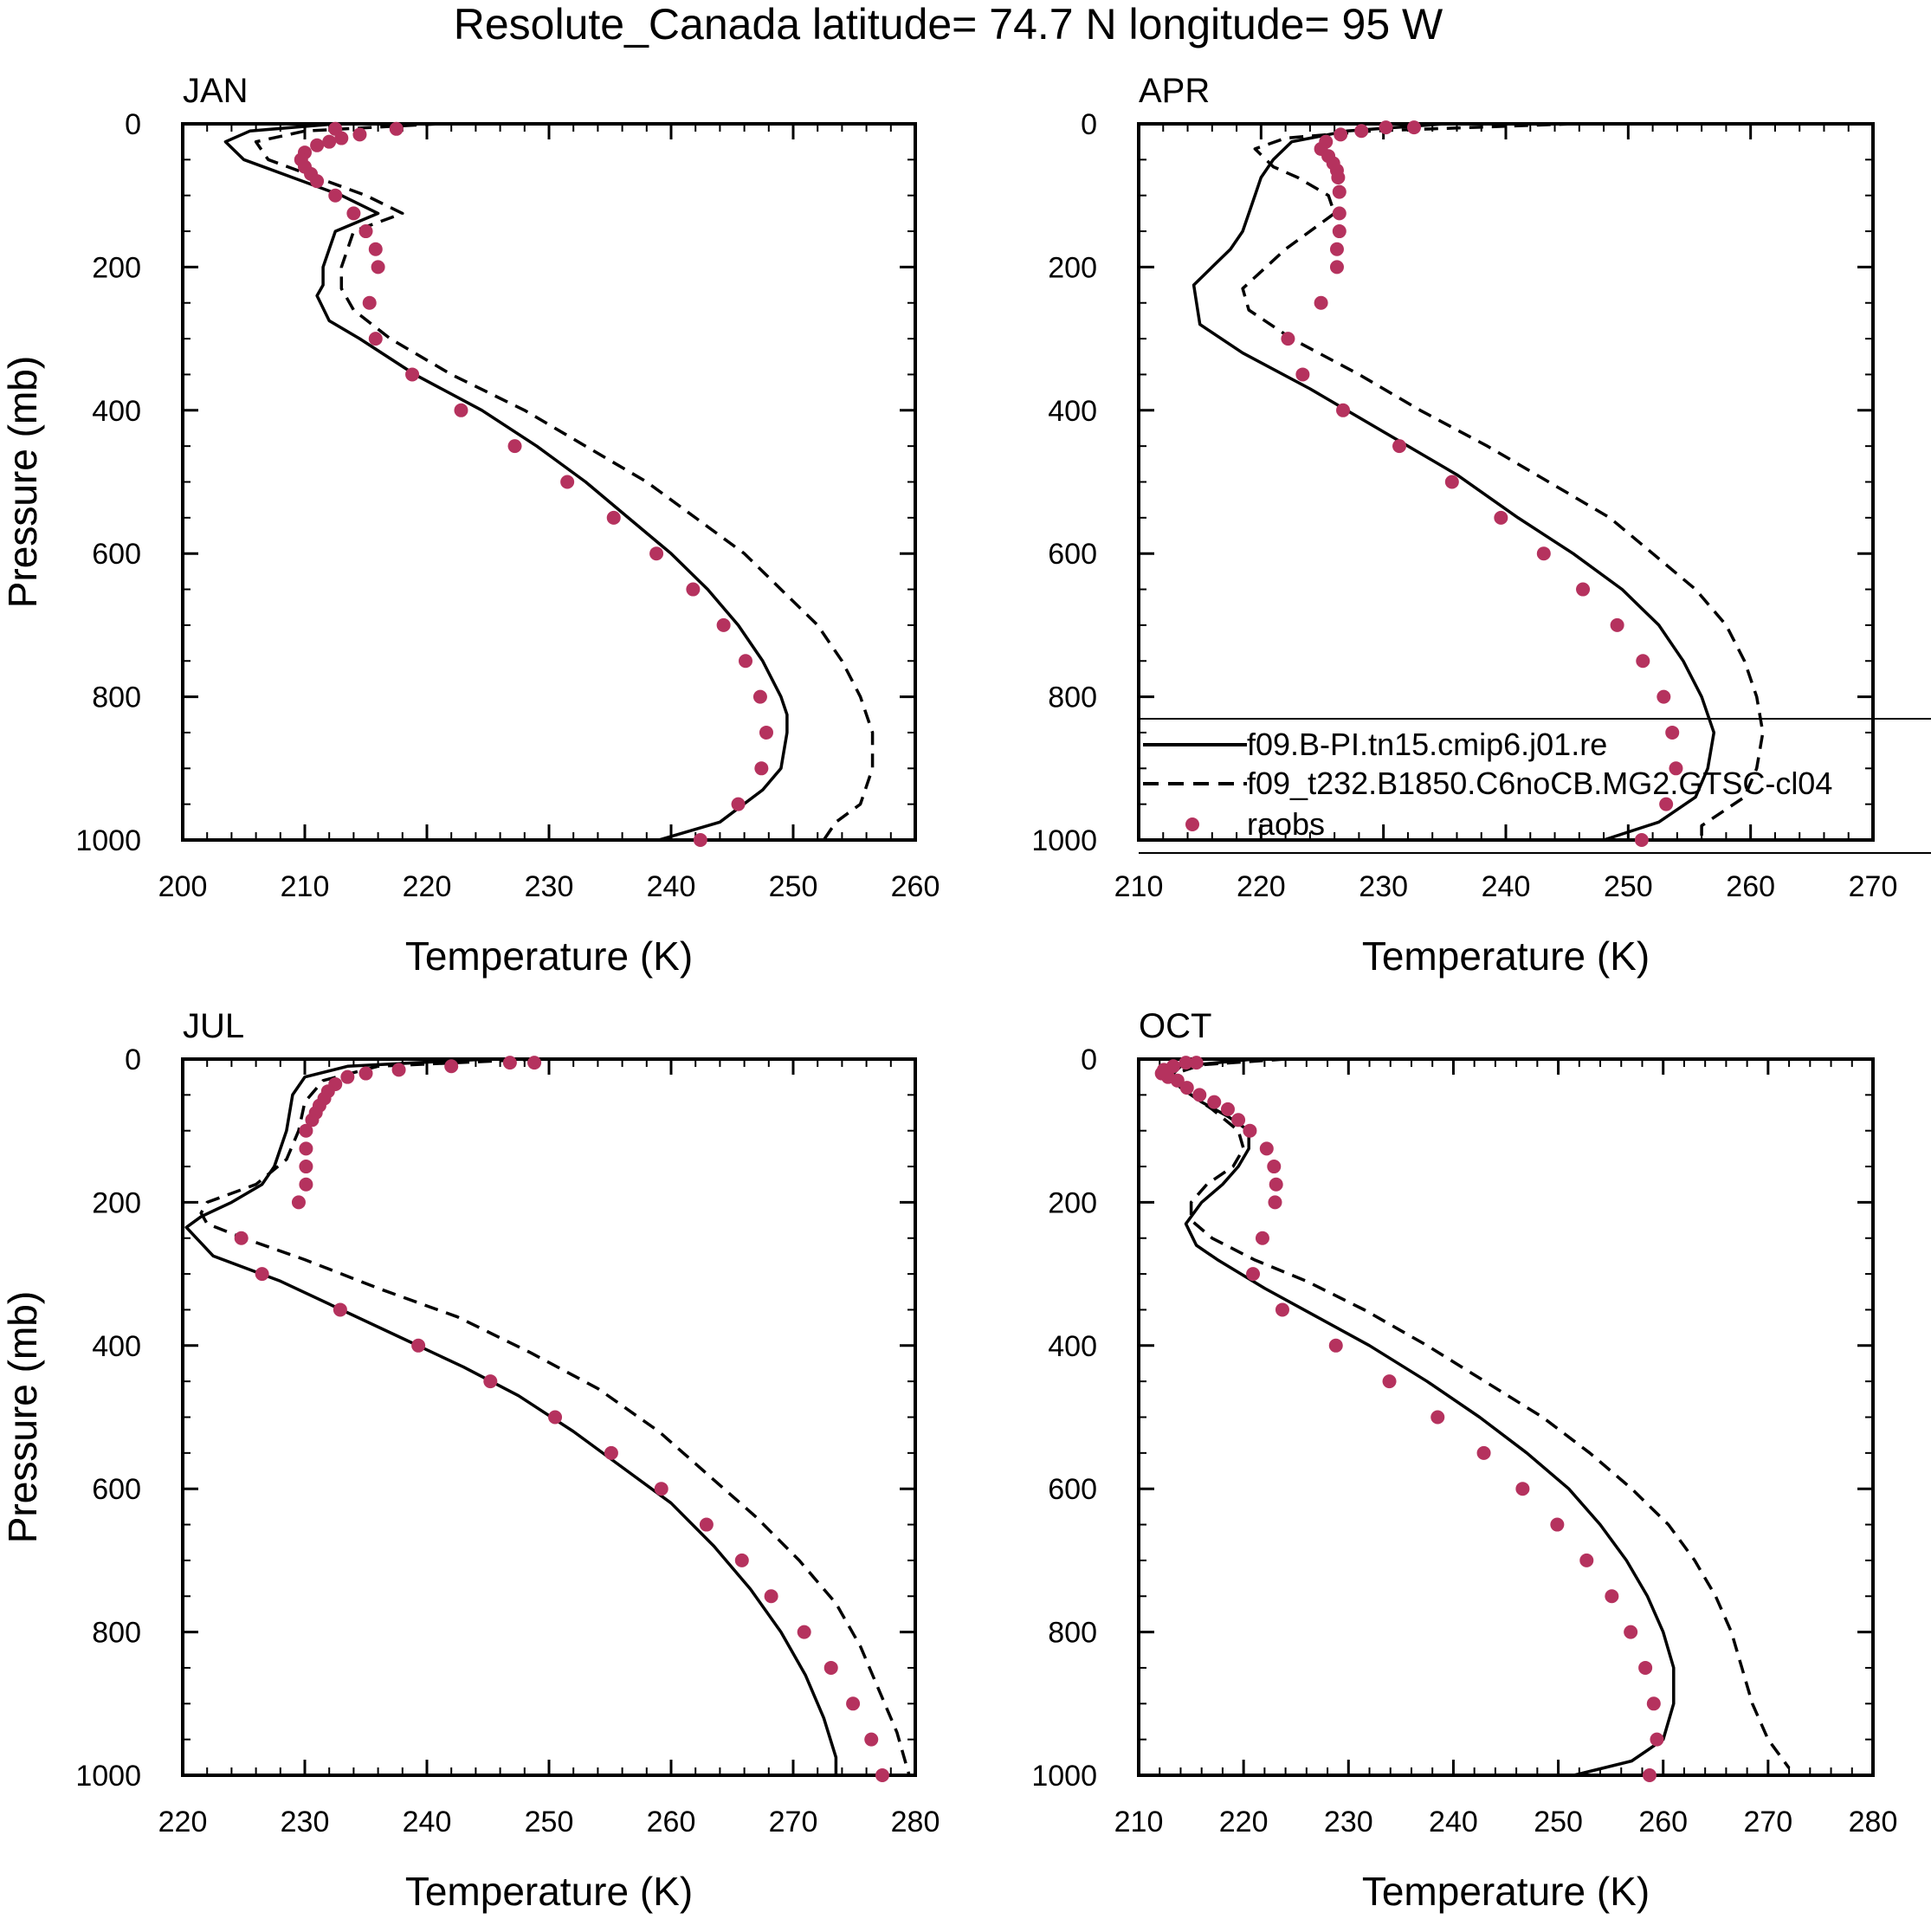  What do you see at coordinates (1174, 91) in the screenshot?
I see `panel-label: APR` at bounding box center [1174, 91].